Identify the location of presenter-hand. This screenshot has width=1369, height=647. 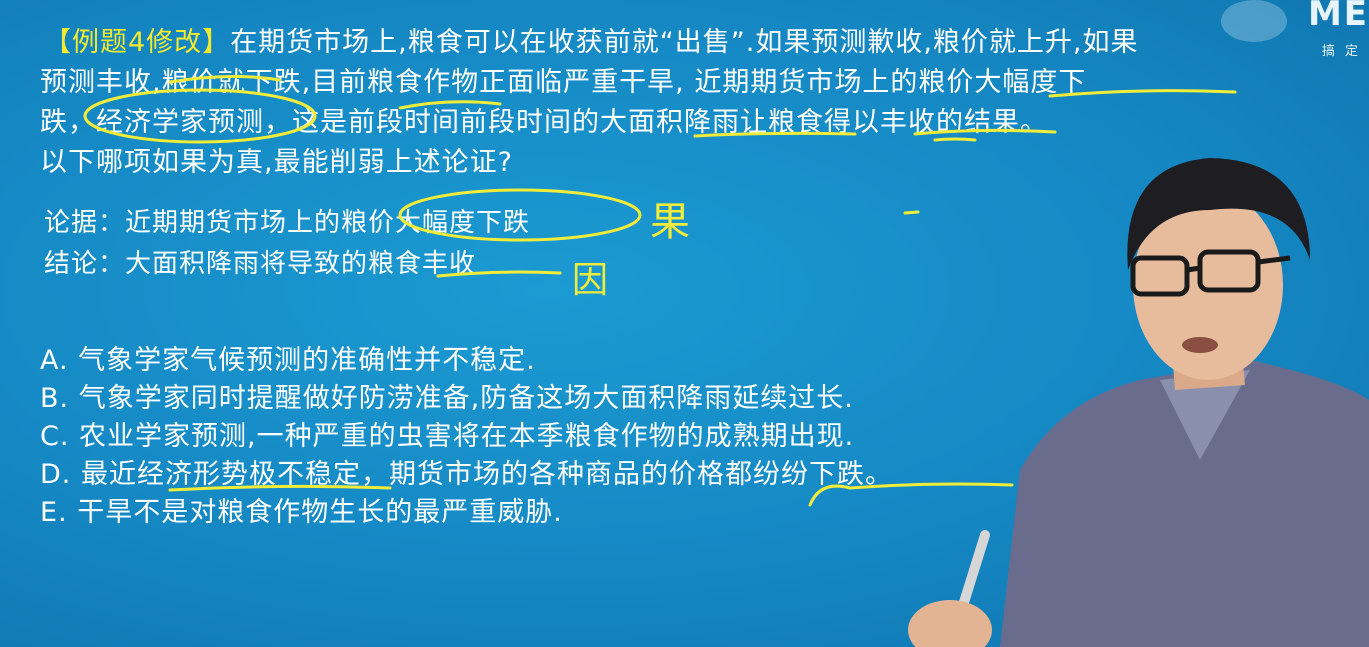
(950, 623).